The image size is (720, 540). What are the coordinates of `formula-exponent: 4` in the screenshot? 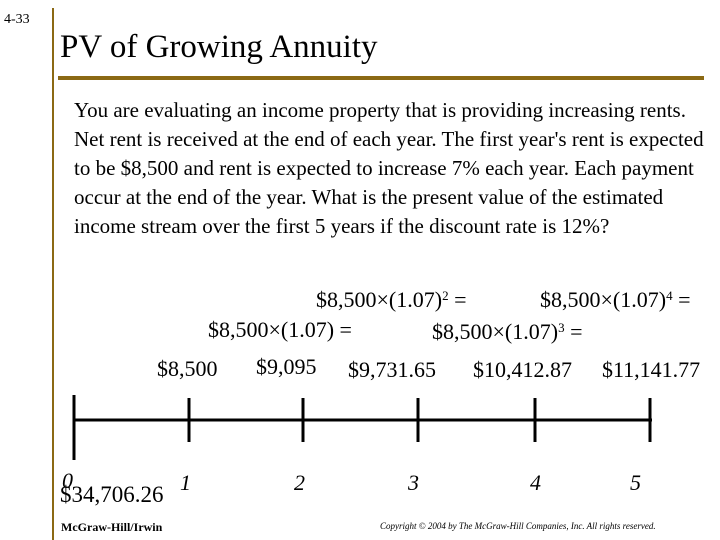 It's located at (669, 295).